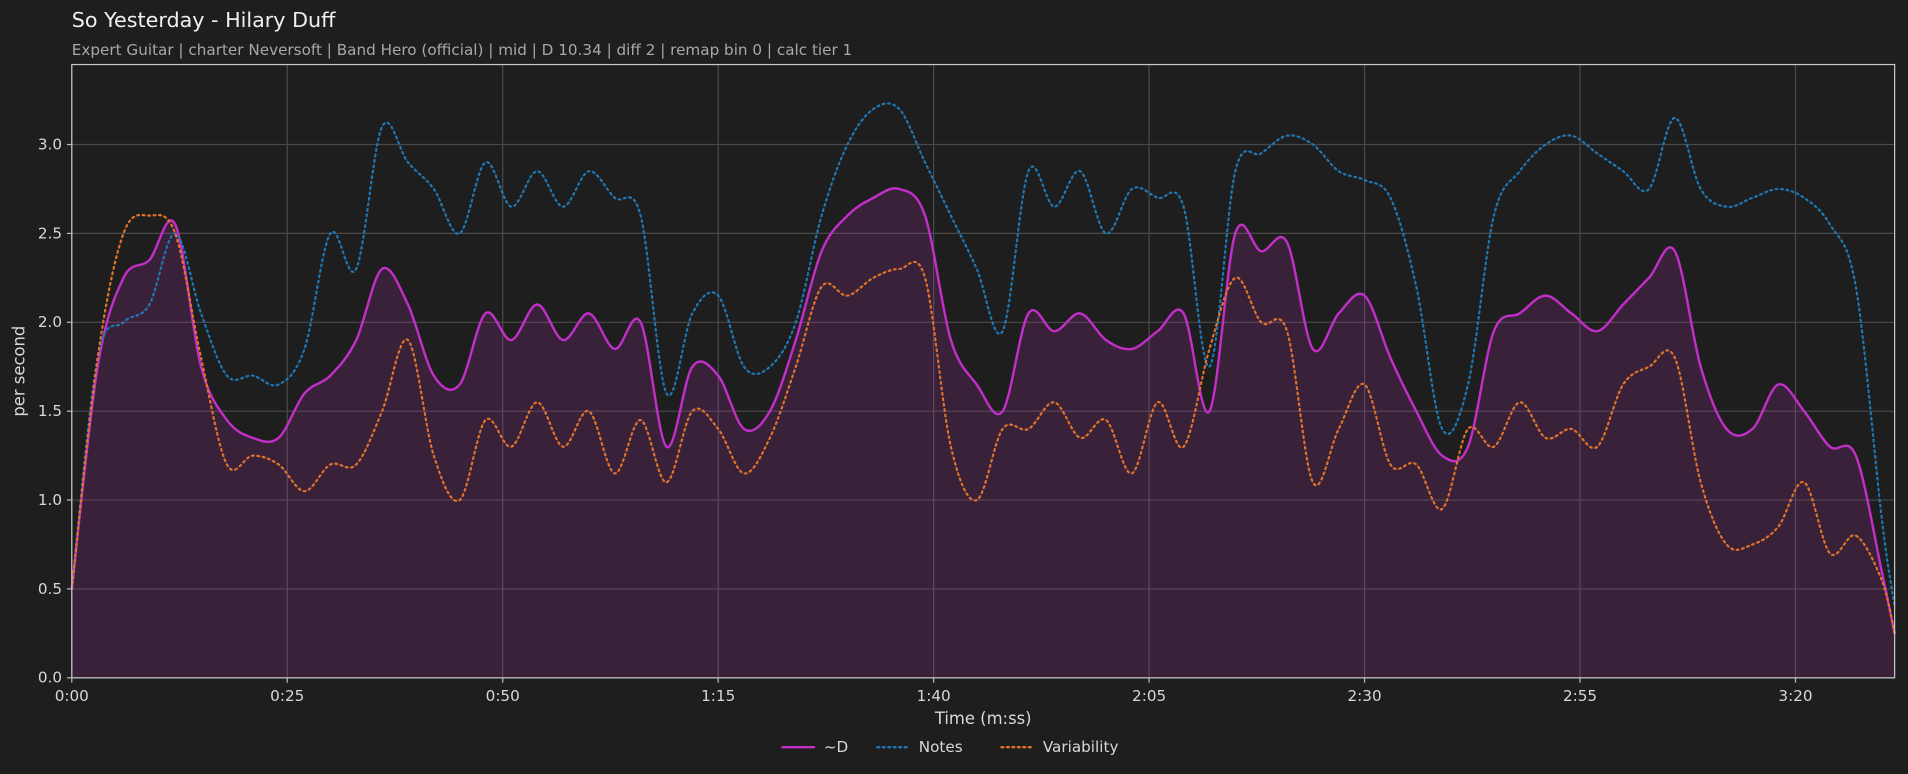 The height and width of the screenshot is (774, 1908). Describe the element at coordinates (1580, 696) in the screenshot. I see `x-tick-label: 2:55` at that location.